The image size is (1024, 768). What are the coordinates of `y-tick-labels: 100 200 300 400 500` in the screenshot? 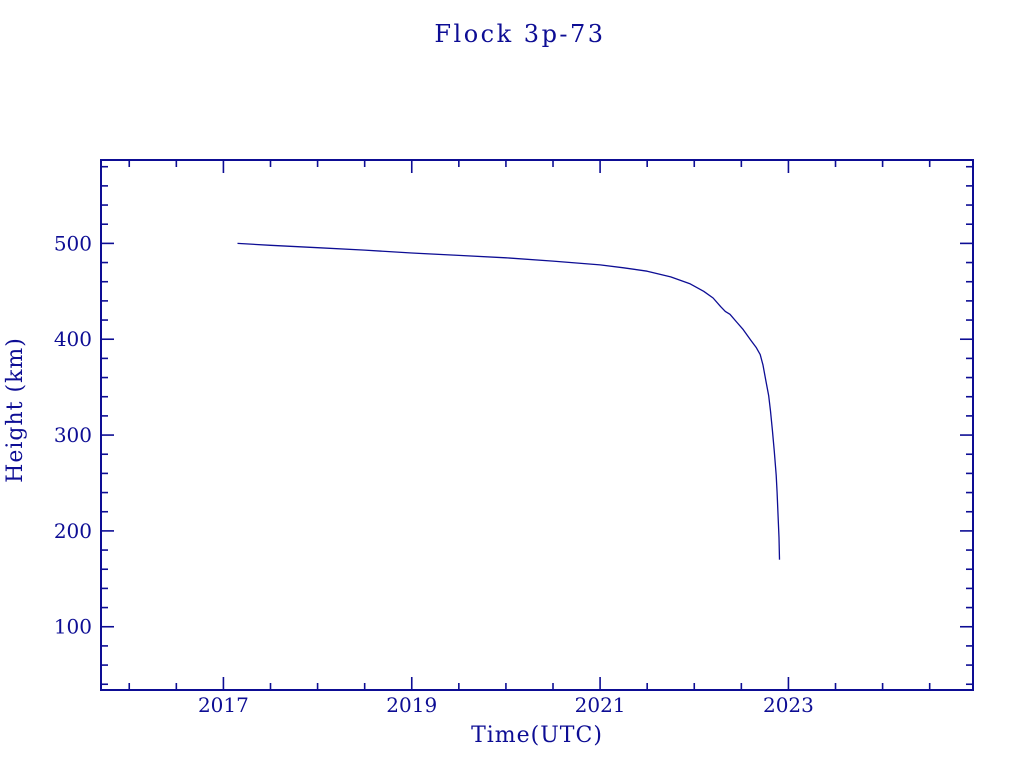 It's located at (73, 434).